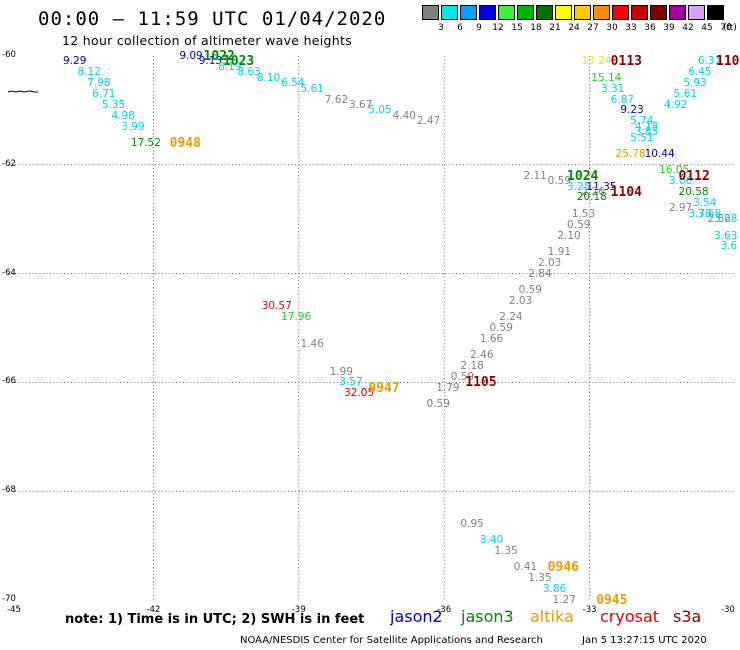  I want to click on satellite-cryosat: cryosat, so click(630, 616).